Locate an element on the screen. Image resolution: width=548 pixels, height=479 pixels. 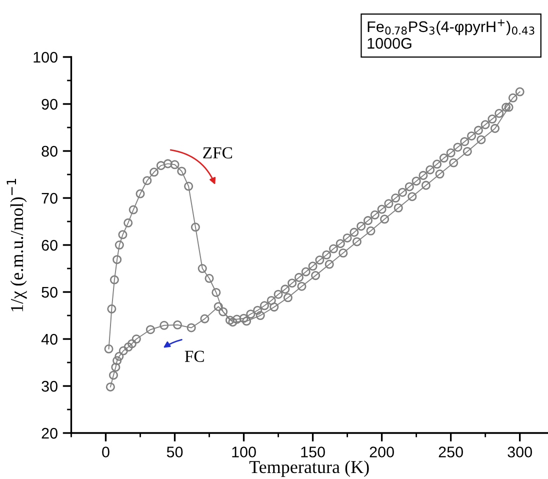
y-tick-label: 30 is located at coordinates (50, 386).